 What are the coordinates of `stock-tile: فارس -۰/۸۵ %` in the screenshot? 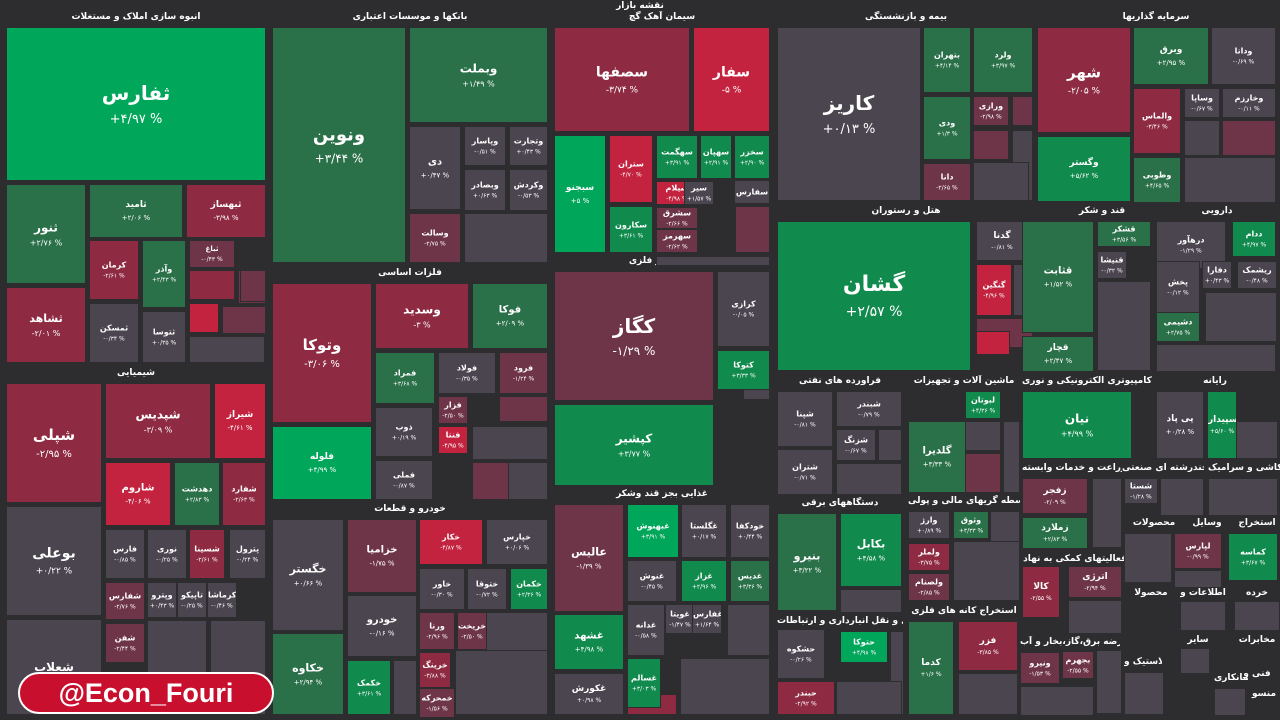 It's located at (125, 554).